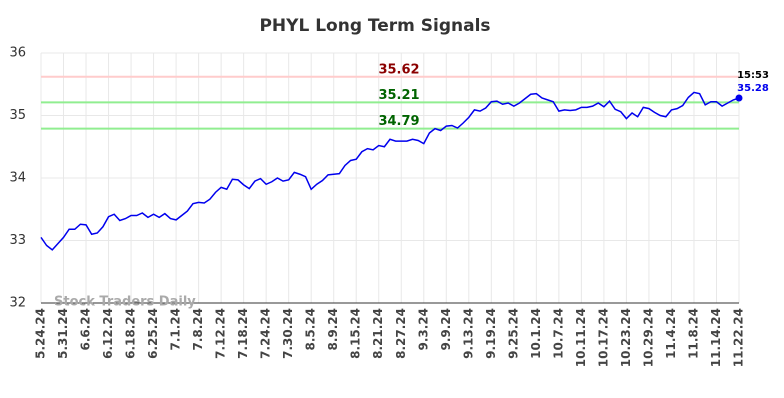 This screenshot has height=398, width=784. What do you see at coordinates (581, 337) in the screenshot?
I see `x-tick-label: 10.11.24` at bounding box center [581, 337].